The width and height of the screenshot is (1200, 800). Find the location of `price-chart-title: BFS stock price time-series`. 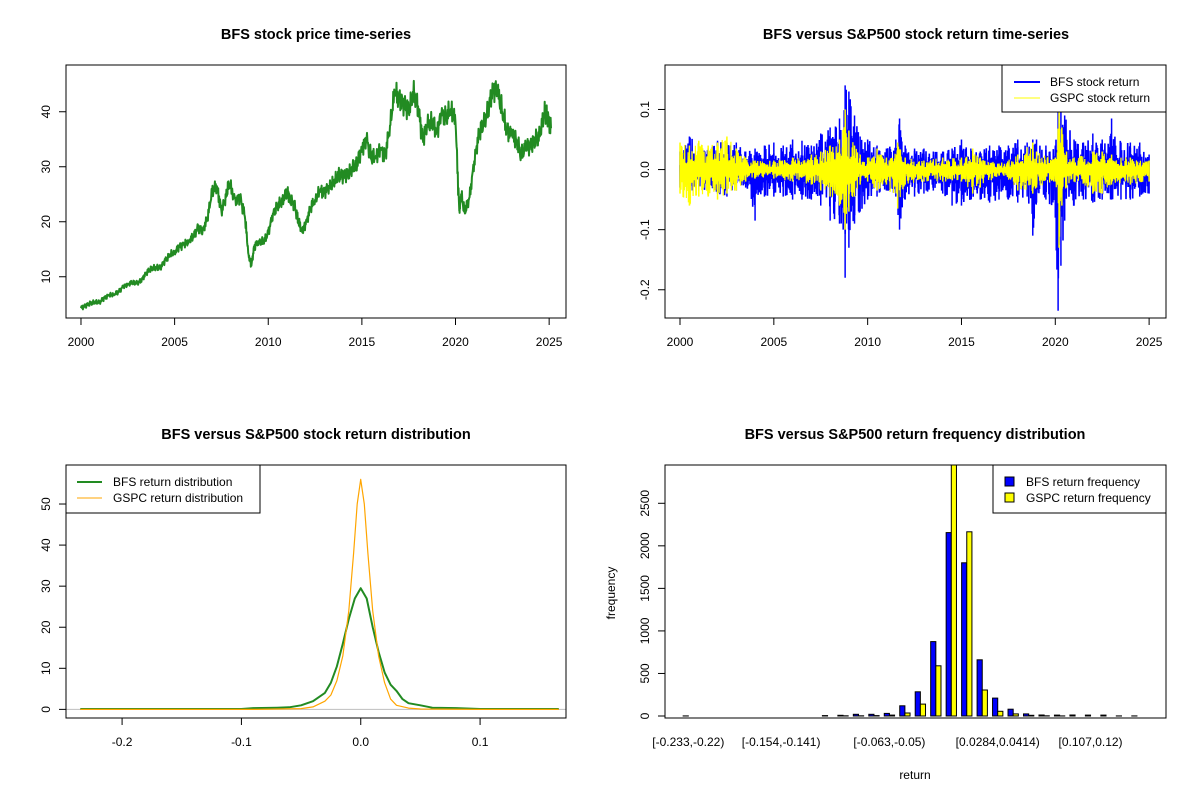

price-chart-title: BFS stock price time-series is located at coordinates (316, 35).